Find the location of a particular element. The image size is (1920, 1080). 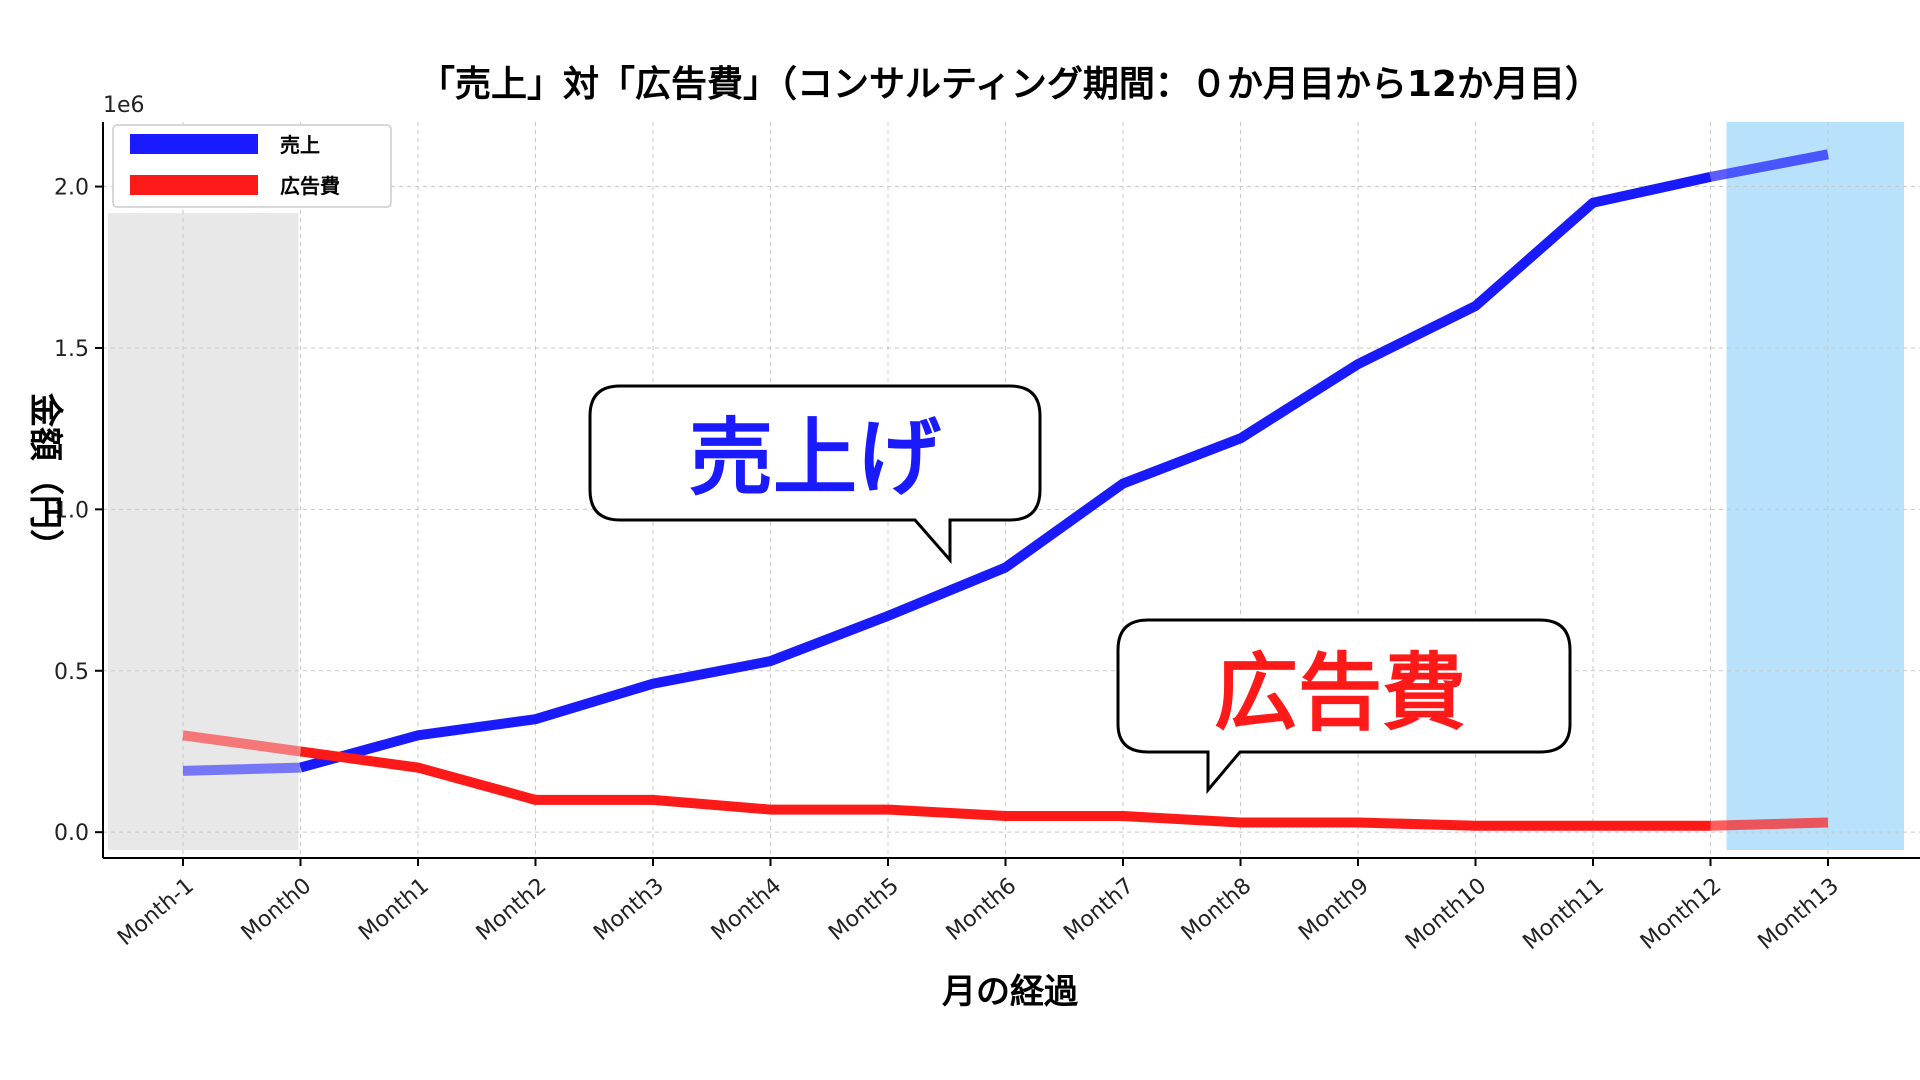

y-tick-label: 1.5 is located at coordinates (71, 349).